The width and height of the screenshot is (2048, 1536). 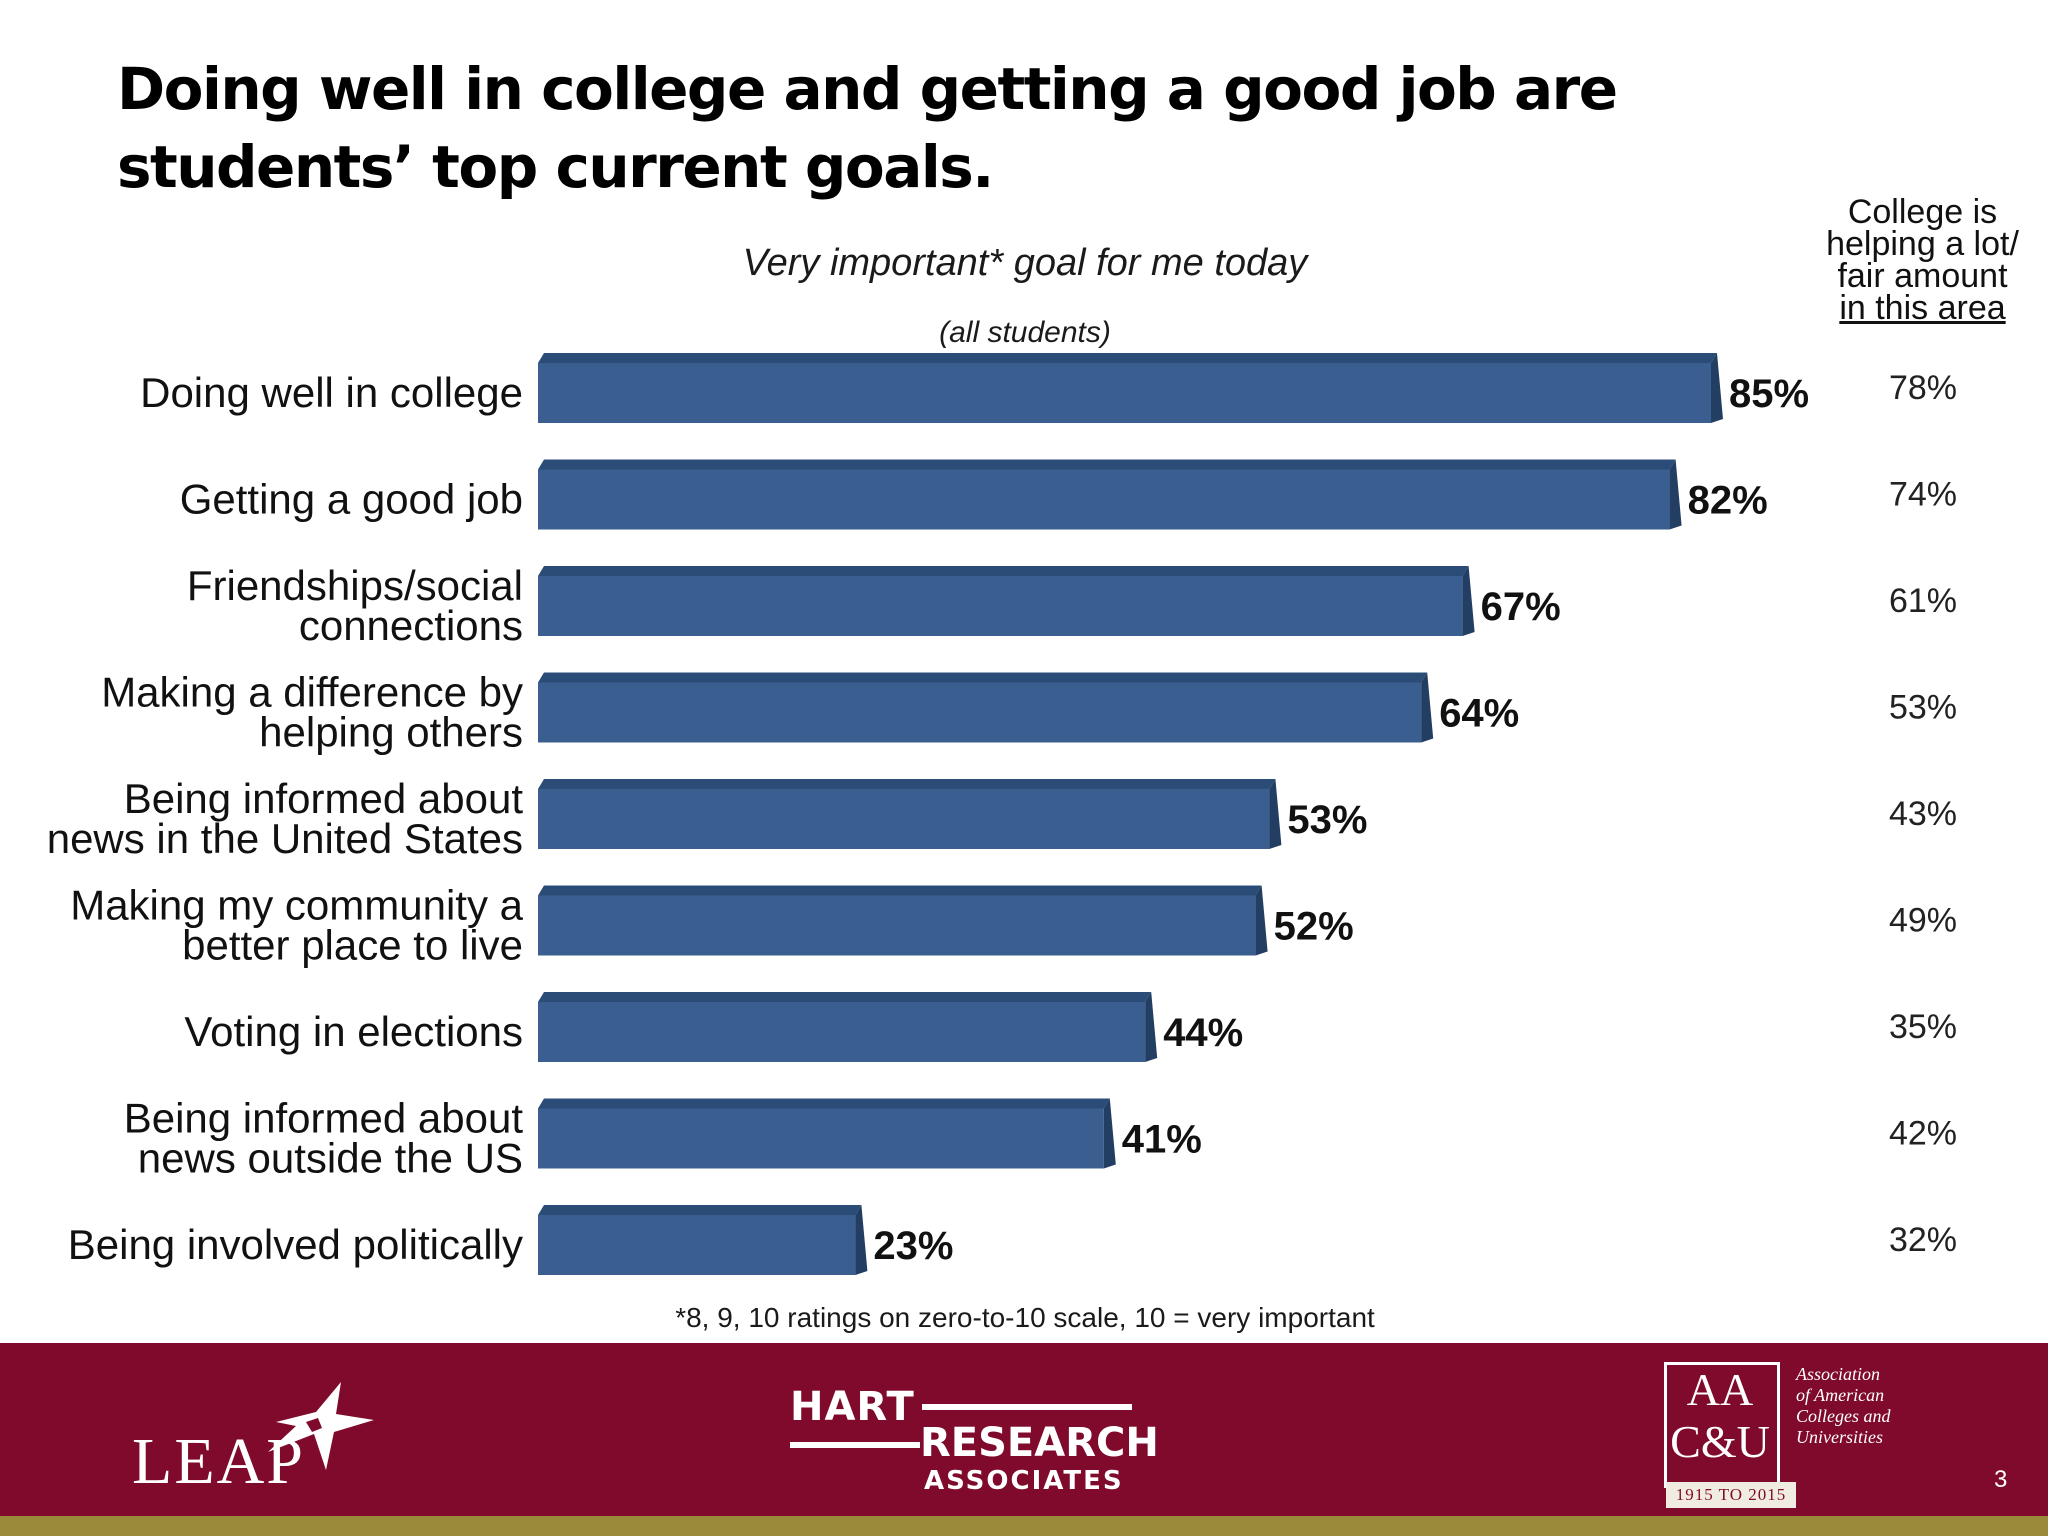 What do you see at coordinates (1327, 820) in the screenshot?
I see `value-label: 53%` at bounding box center [1327, 820].